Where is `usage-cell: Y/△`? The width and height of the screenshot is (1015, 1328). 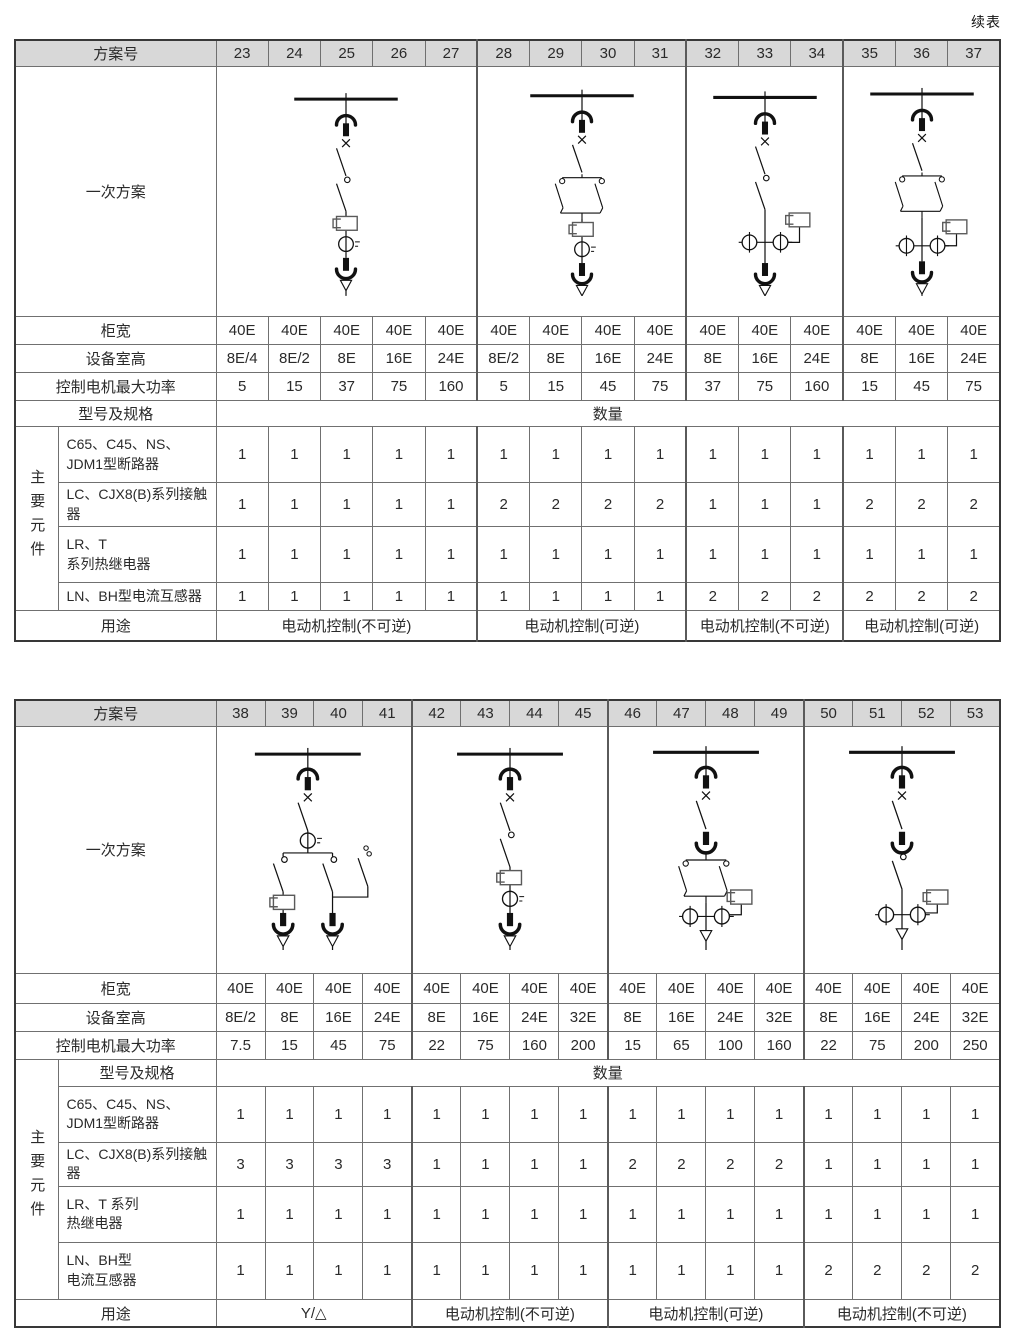 usage-cell: Y/△ is located at coordinates (314, 1313).